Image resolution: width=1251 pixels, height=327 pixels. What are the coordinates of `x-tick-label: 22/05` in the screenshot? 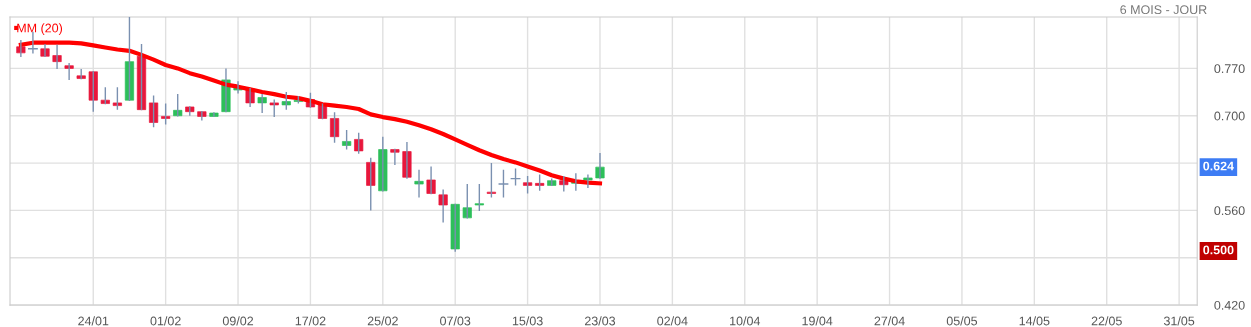 It's located at (1106, 321).